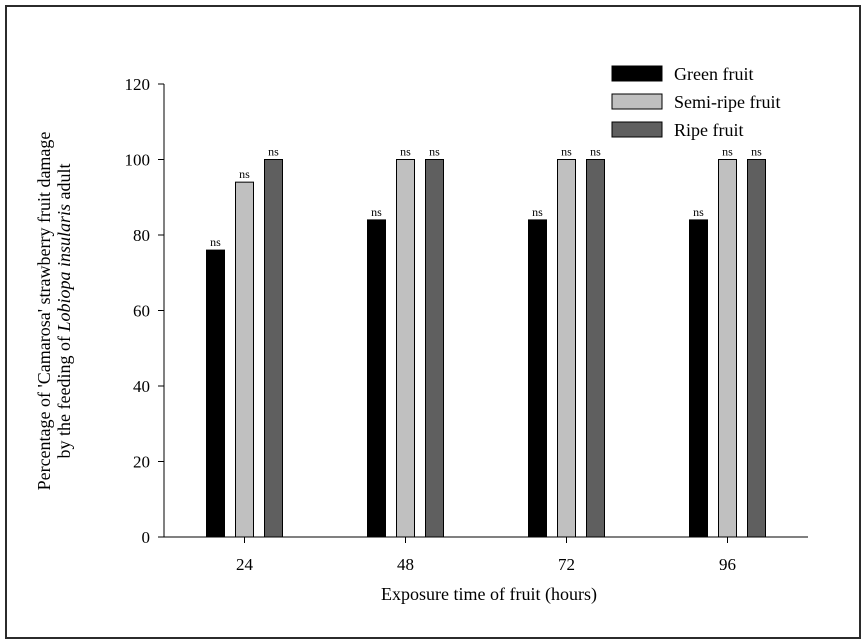 This screenshot has width=866, height=644. I want to click on x-axis-label: Exposure time of fruit (hours), so click(489, 594).